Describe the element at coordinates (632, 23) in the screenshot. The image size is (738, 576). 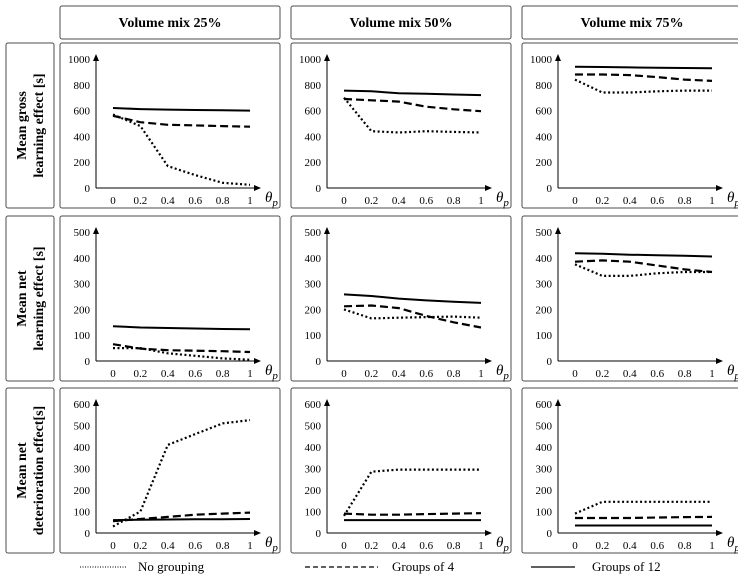
I see `column-title: Volume mix 75%` at that location.